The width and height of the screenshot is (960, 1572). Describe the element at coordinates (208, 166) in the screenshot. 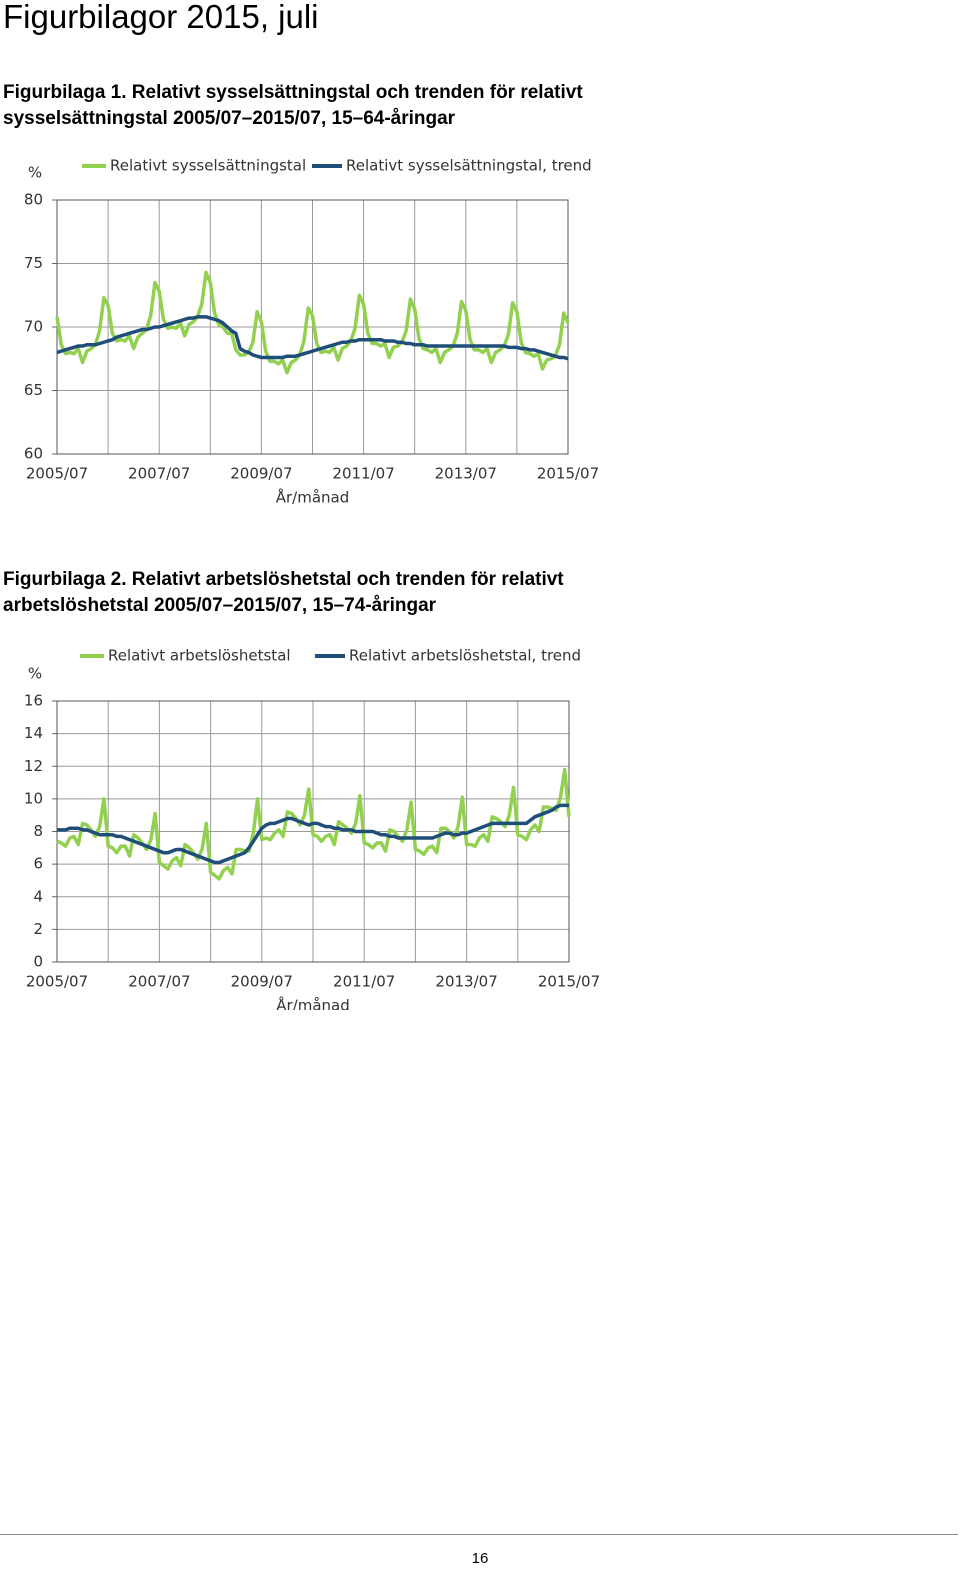

I see `legend-label: Relativt sysselsättningstal` at that location.